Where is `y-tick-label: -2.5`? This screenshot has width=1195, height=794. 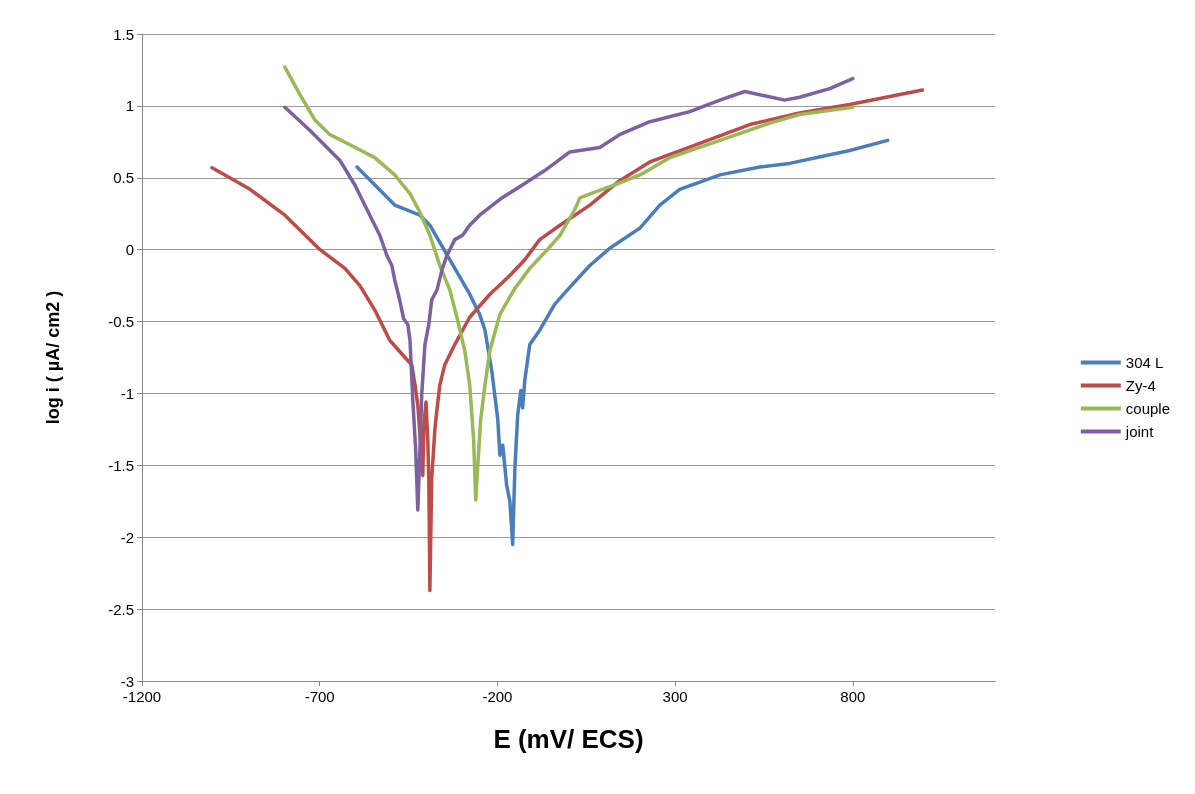 y-tick-label: -2.5 is located at coordinates (121, 609).